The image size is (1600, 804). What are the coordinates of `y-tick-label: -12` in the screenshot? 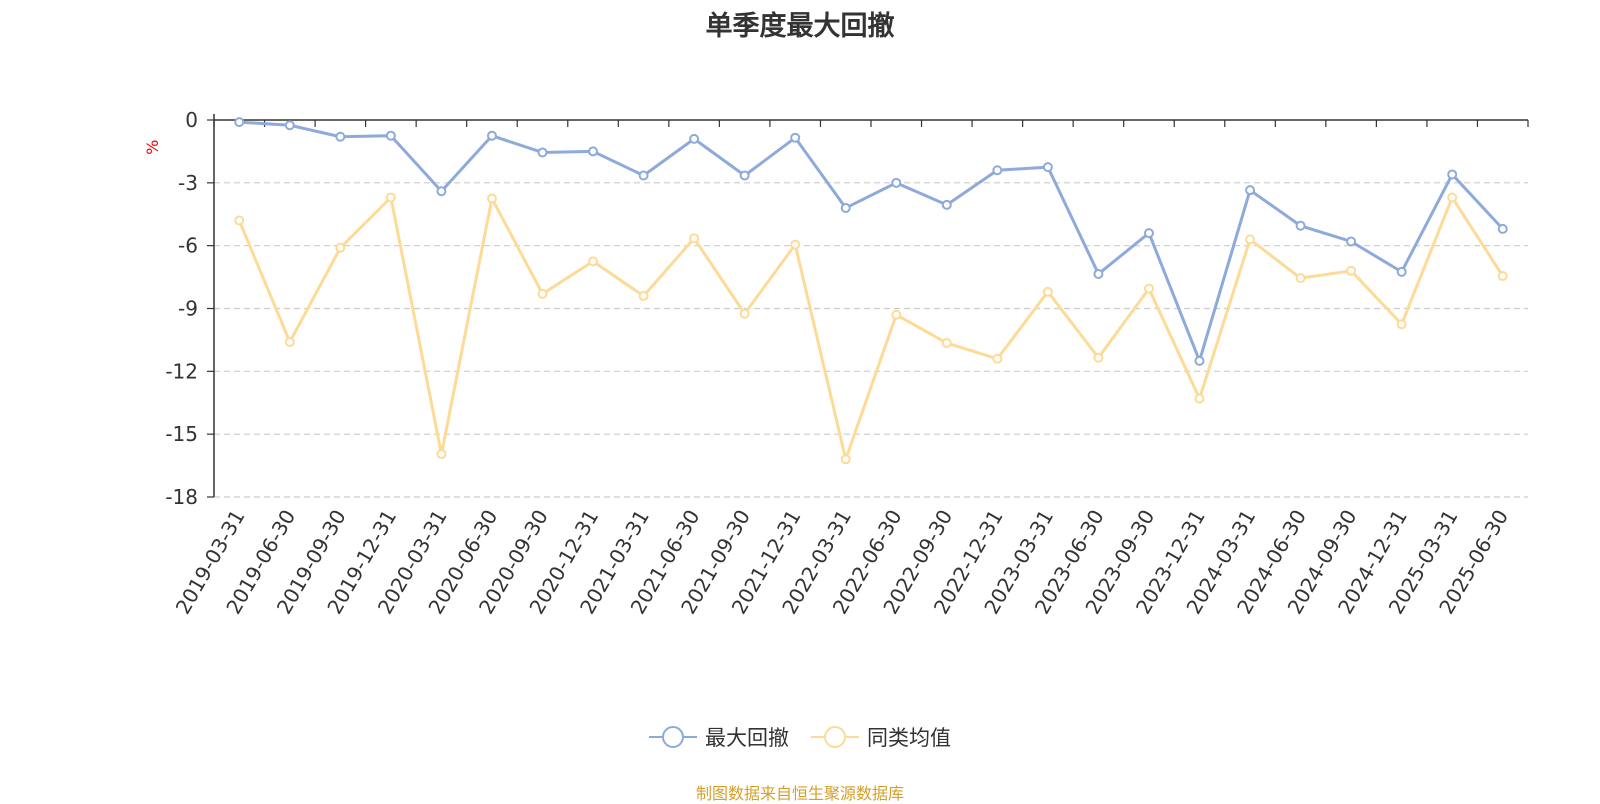 It's located at (181, 371).